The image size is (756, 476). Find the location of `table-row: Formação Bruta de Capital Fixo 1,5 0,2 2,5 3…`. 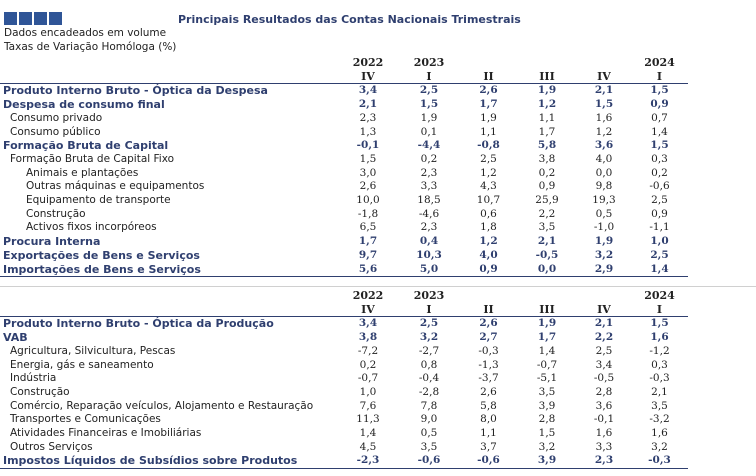

table-row: Formação Bruta de Capital Fixo 1,5 0,2 2,5 3… is located at coordinates (344, 160).